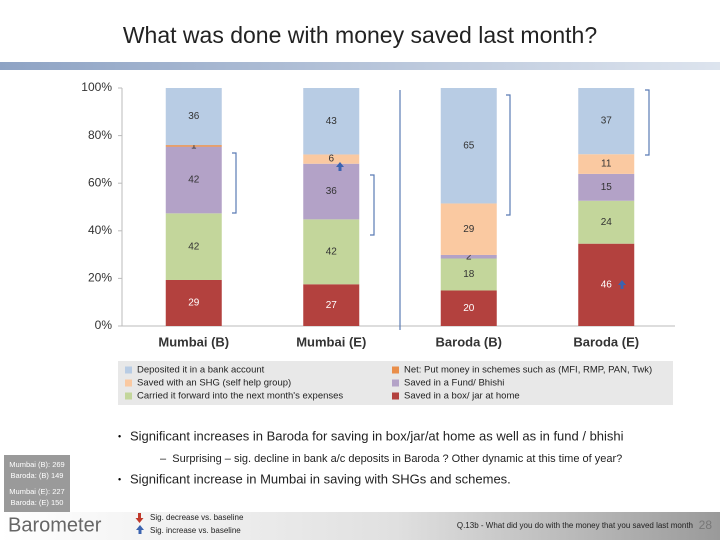 This screenshot has height=540, width=720. I want to click on page-number: 28, so click(706, 525).